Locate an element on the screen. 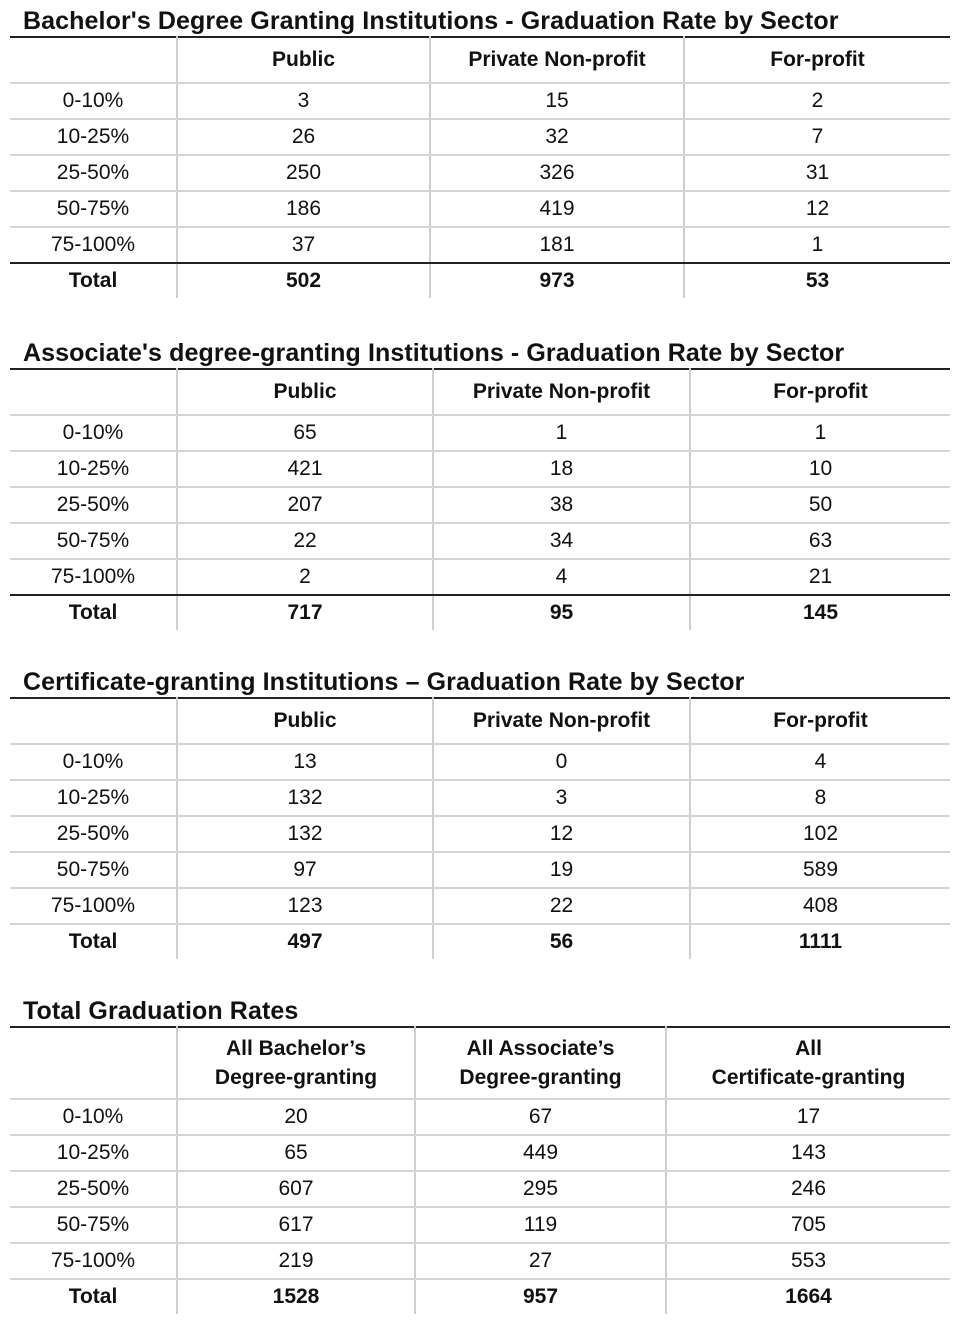 Image resolution: width=960 pixels, height=1330 pixels. table-row: 50-75% 97 19 589 is located at coordinates (480, 870).